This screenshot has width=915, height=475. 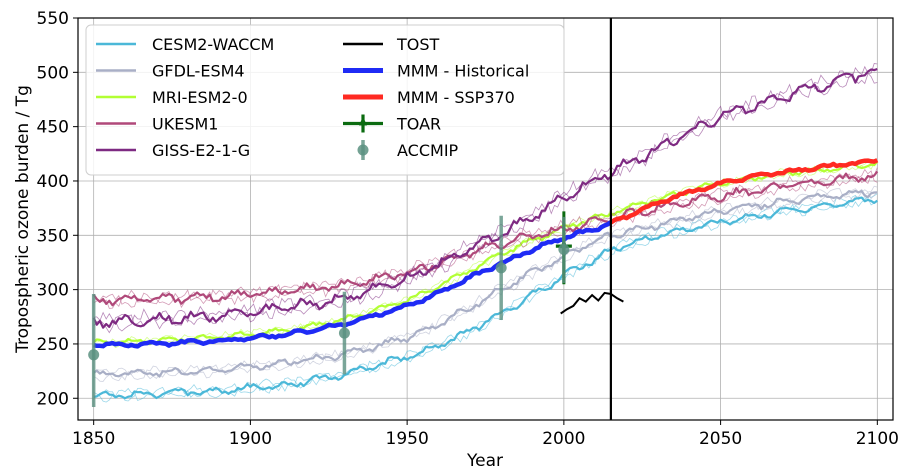 I want to click on y-tick-label: 350, so click(x=53, y=236).